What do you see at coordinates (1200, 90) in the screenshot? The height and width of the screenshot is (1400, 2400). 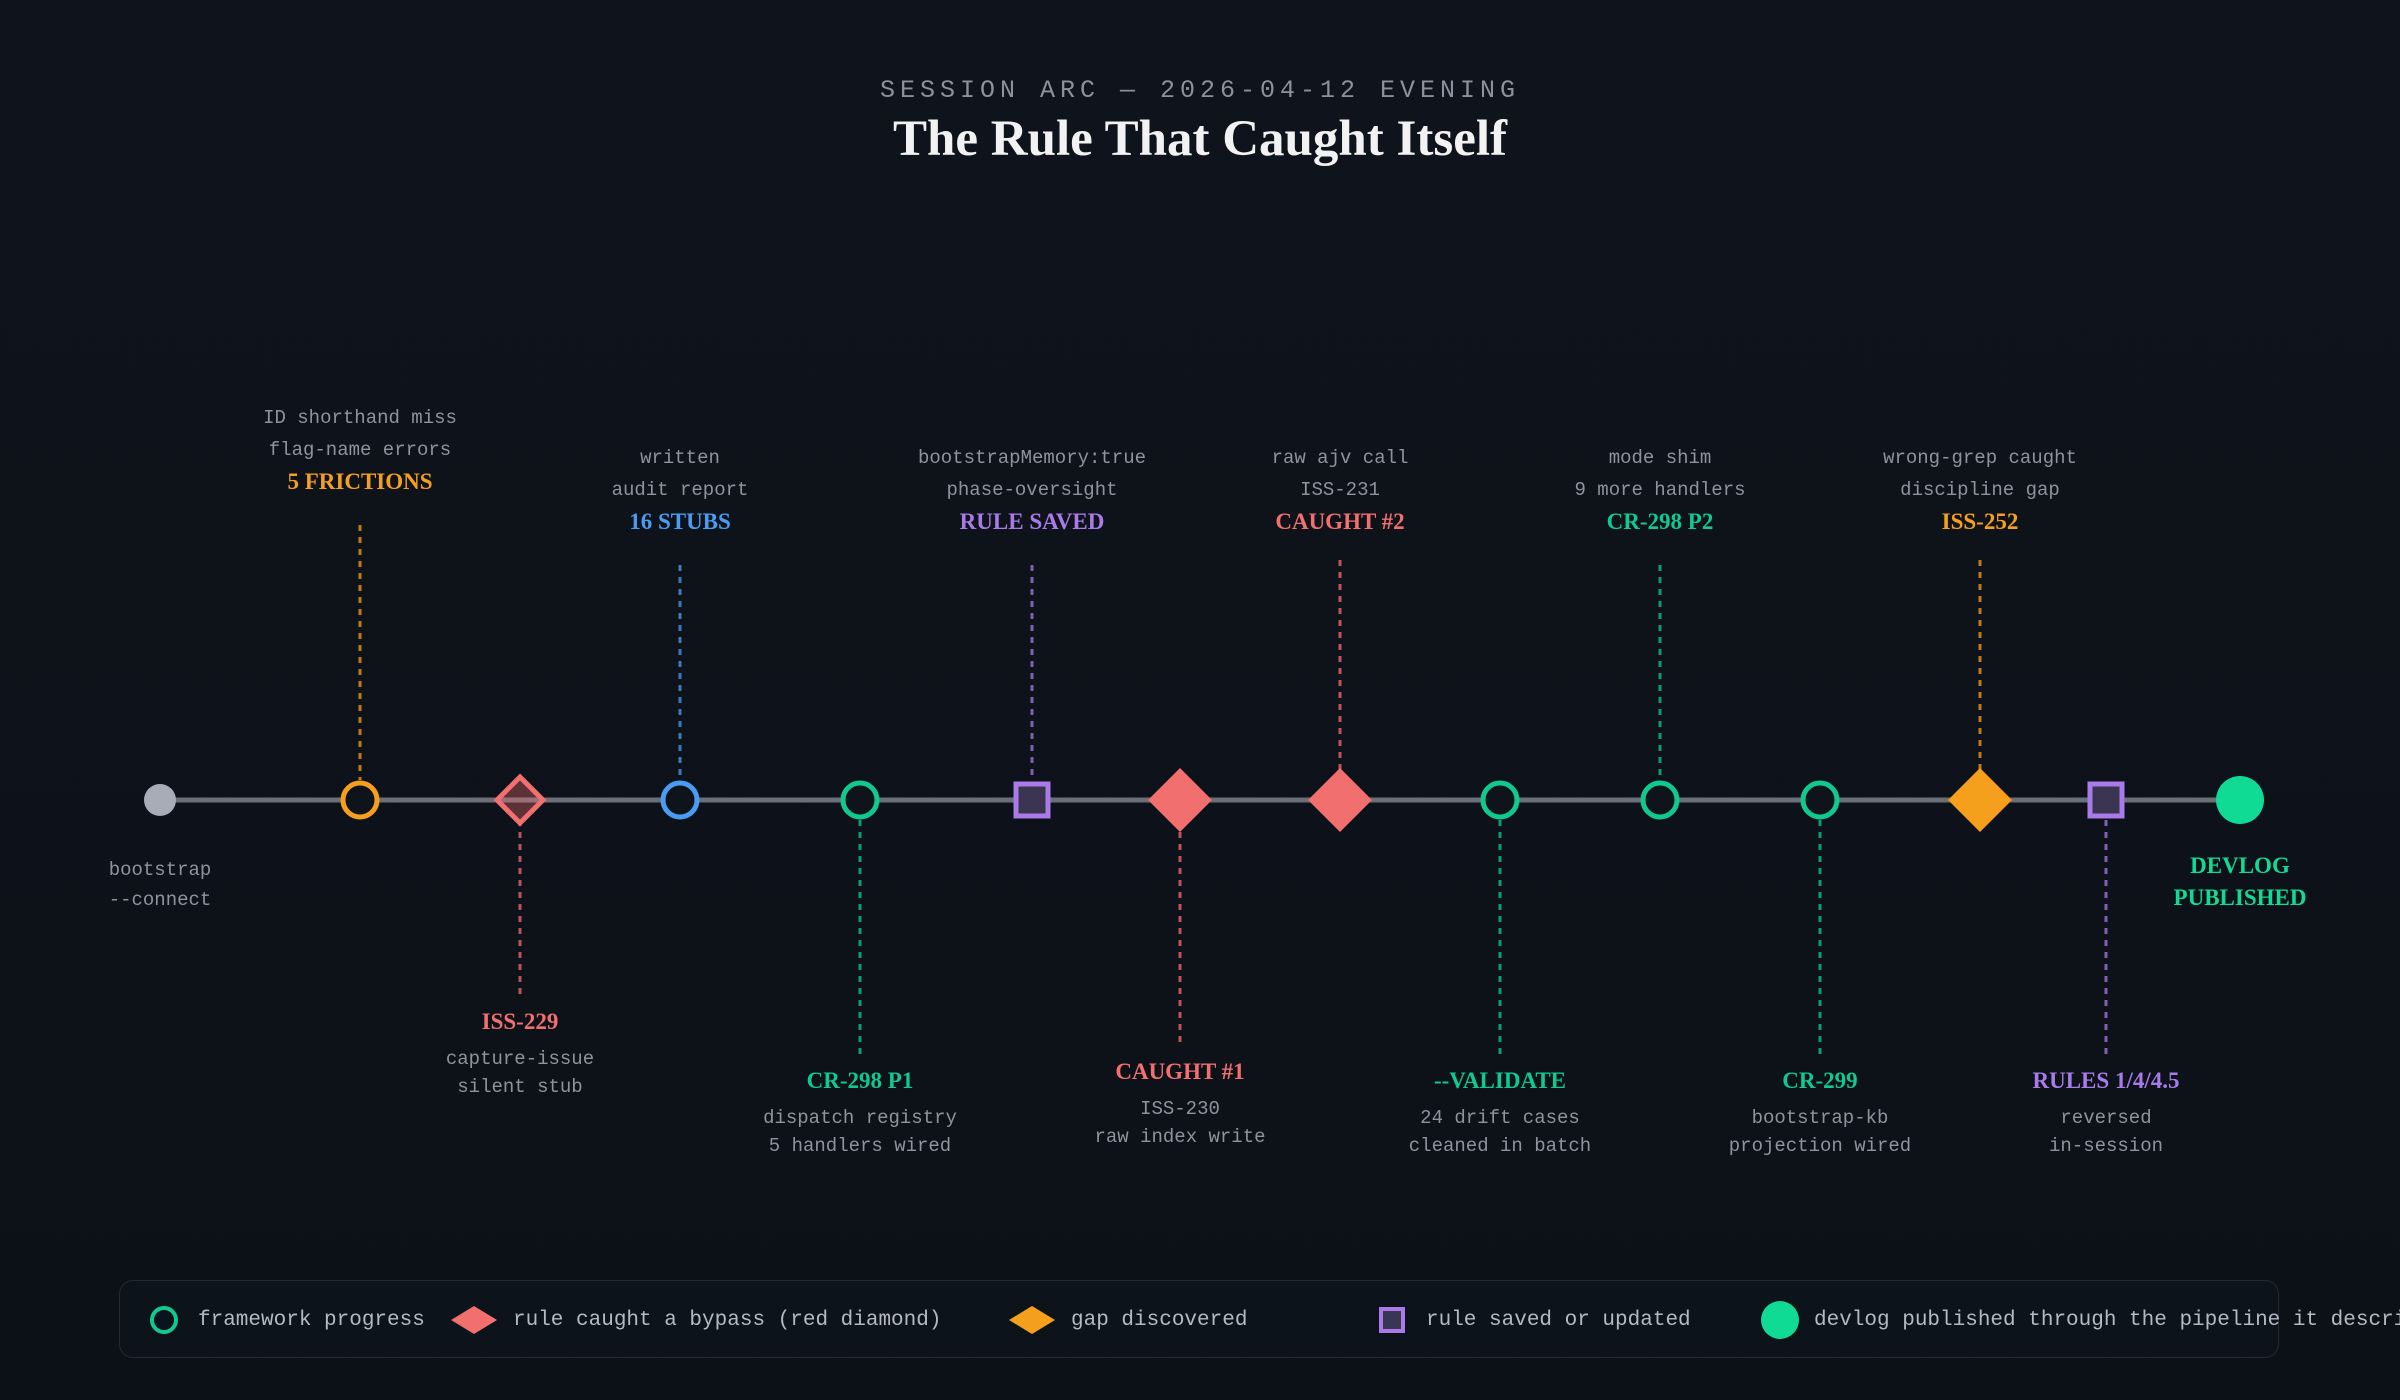 I see `session-kicker: SESSION ARC — 2026-04-12 EVENING` at bounding box center [1200, 90].